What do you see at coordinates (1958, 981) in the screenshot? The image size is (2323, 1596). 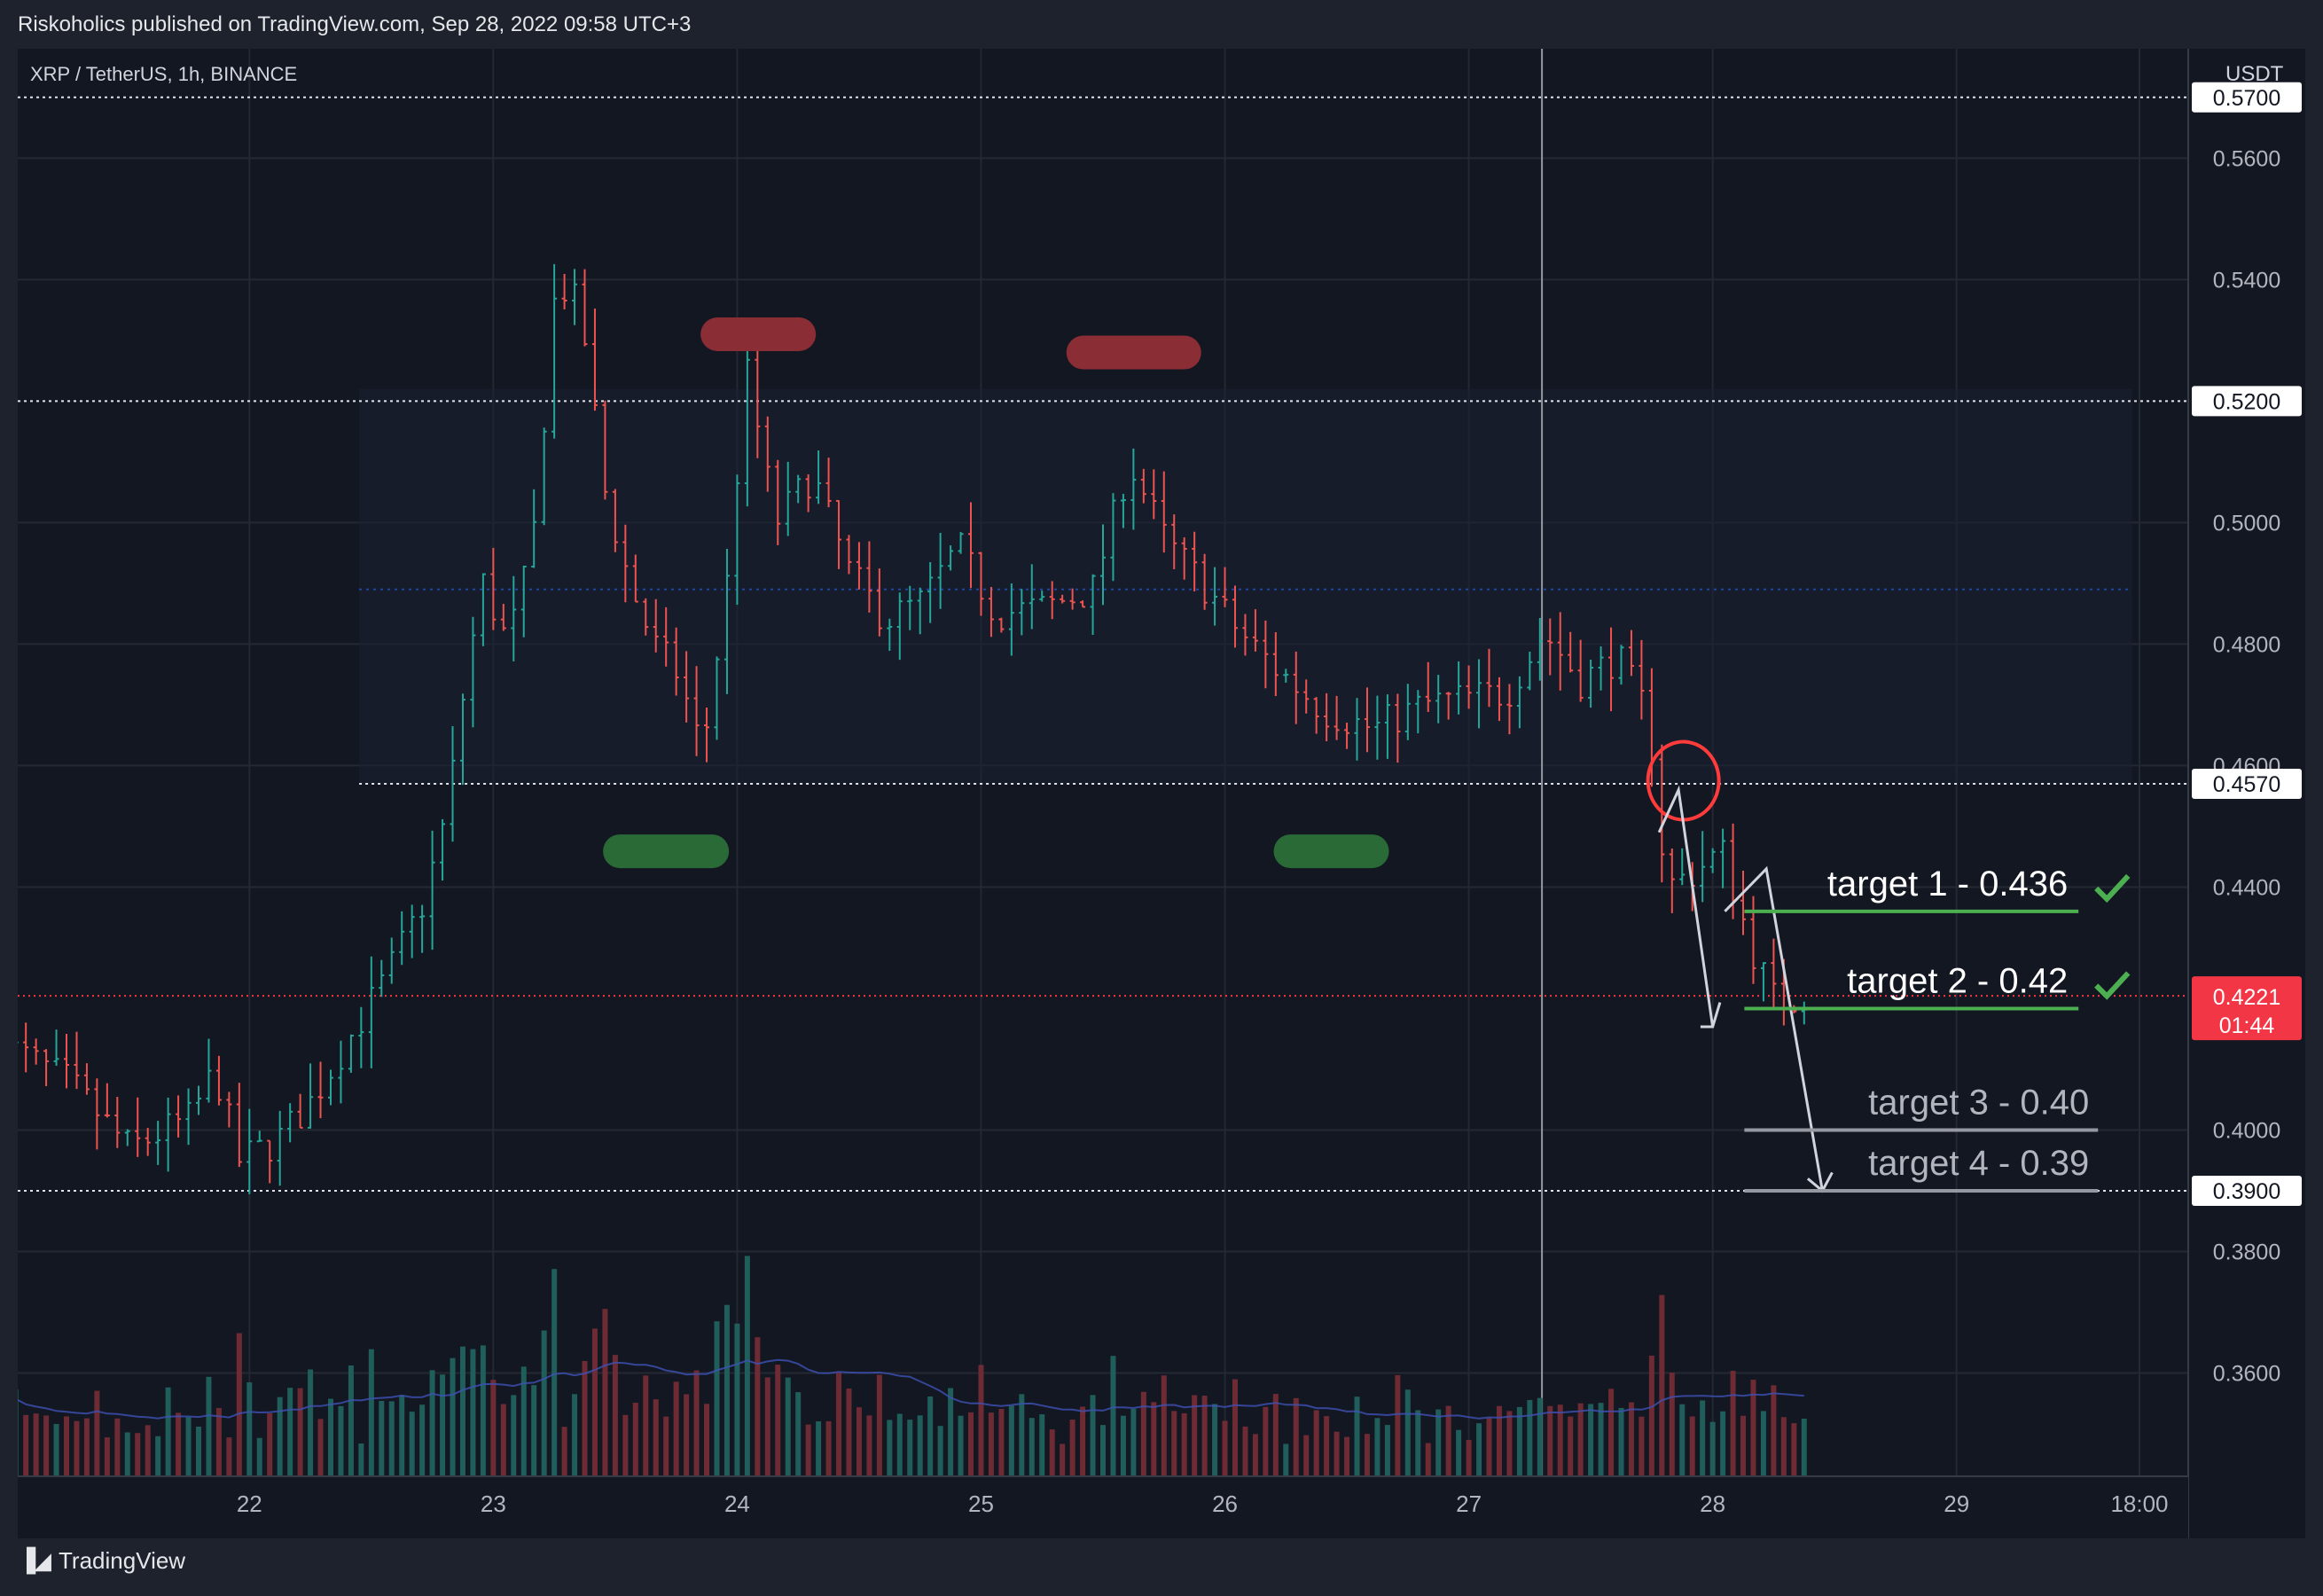 I see `target-label: target 2 - 0.42` at bounding box center [1958, 981].